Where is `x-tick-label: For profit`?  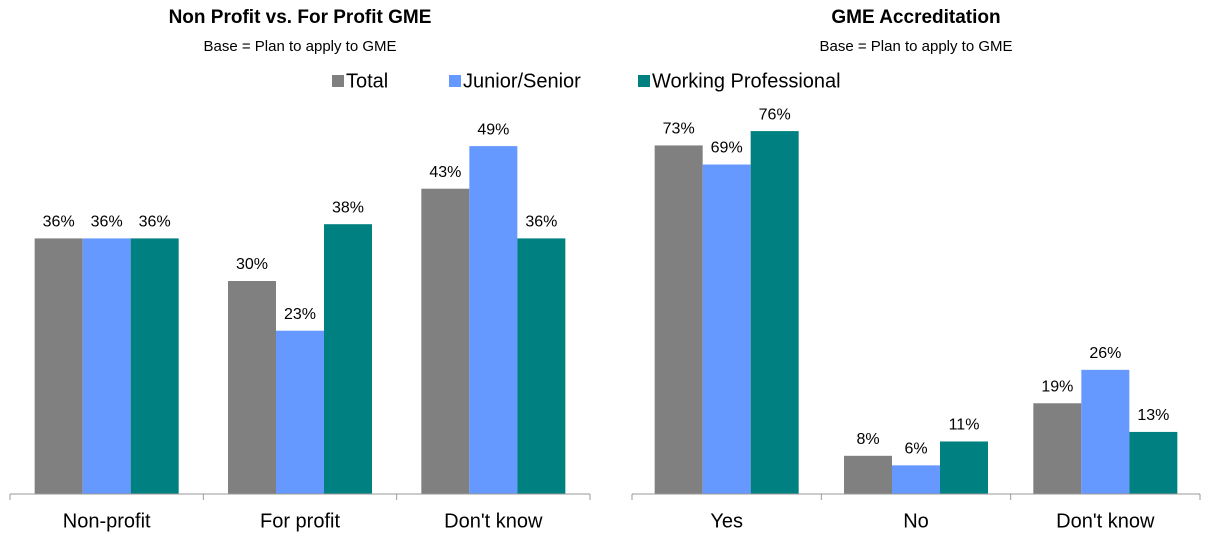 x-tick-label: For profit is located at coordinates (300, 521).